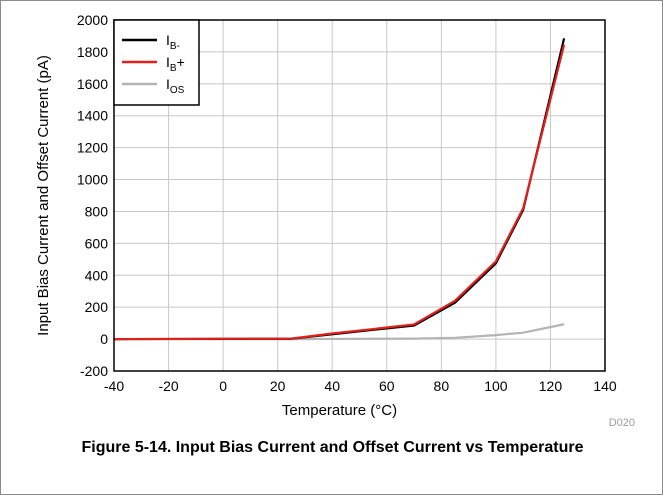 This screenshot has width=663, height=495. What do you see at coordinates (175, 86) in the screenshot?
I see `legend-label: IOS` at bounding box center [175, 86].